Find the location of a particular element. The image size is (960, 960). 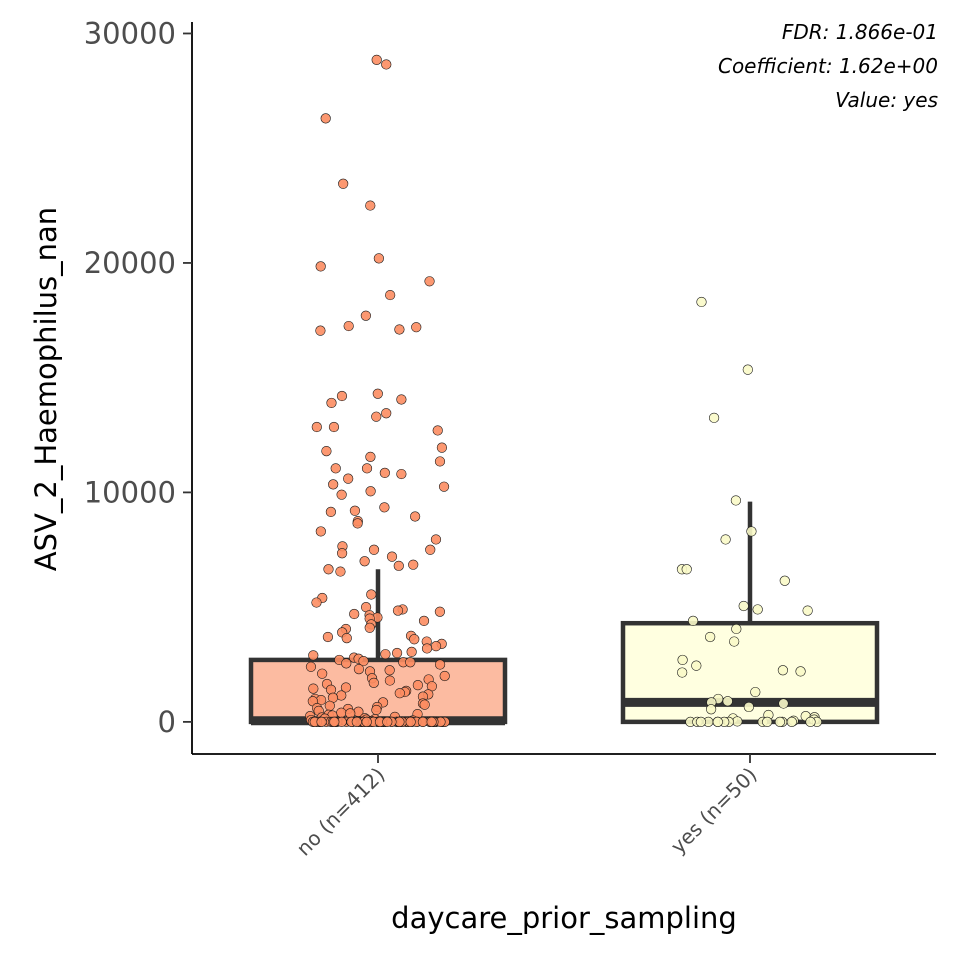

y-ticks: 0 10000 20000 30000 is located at coordinates (138, 377).